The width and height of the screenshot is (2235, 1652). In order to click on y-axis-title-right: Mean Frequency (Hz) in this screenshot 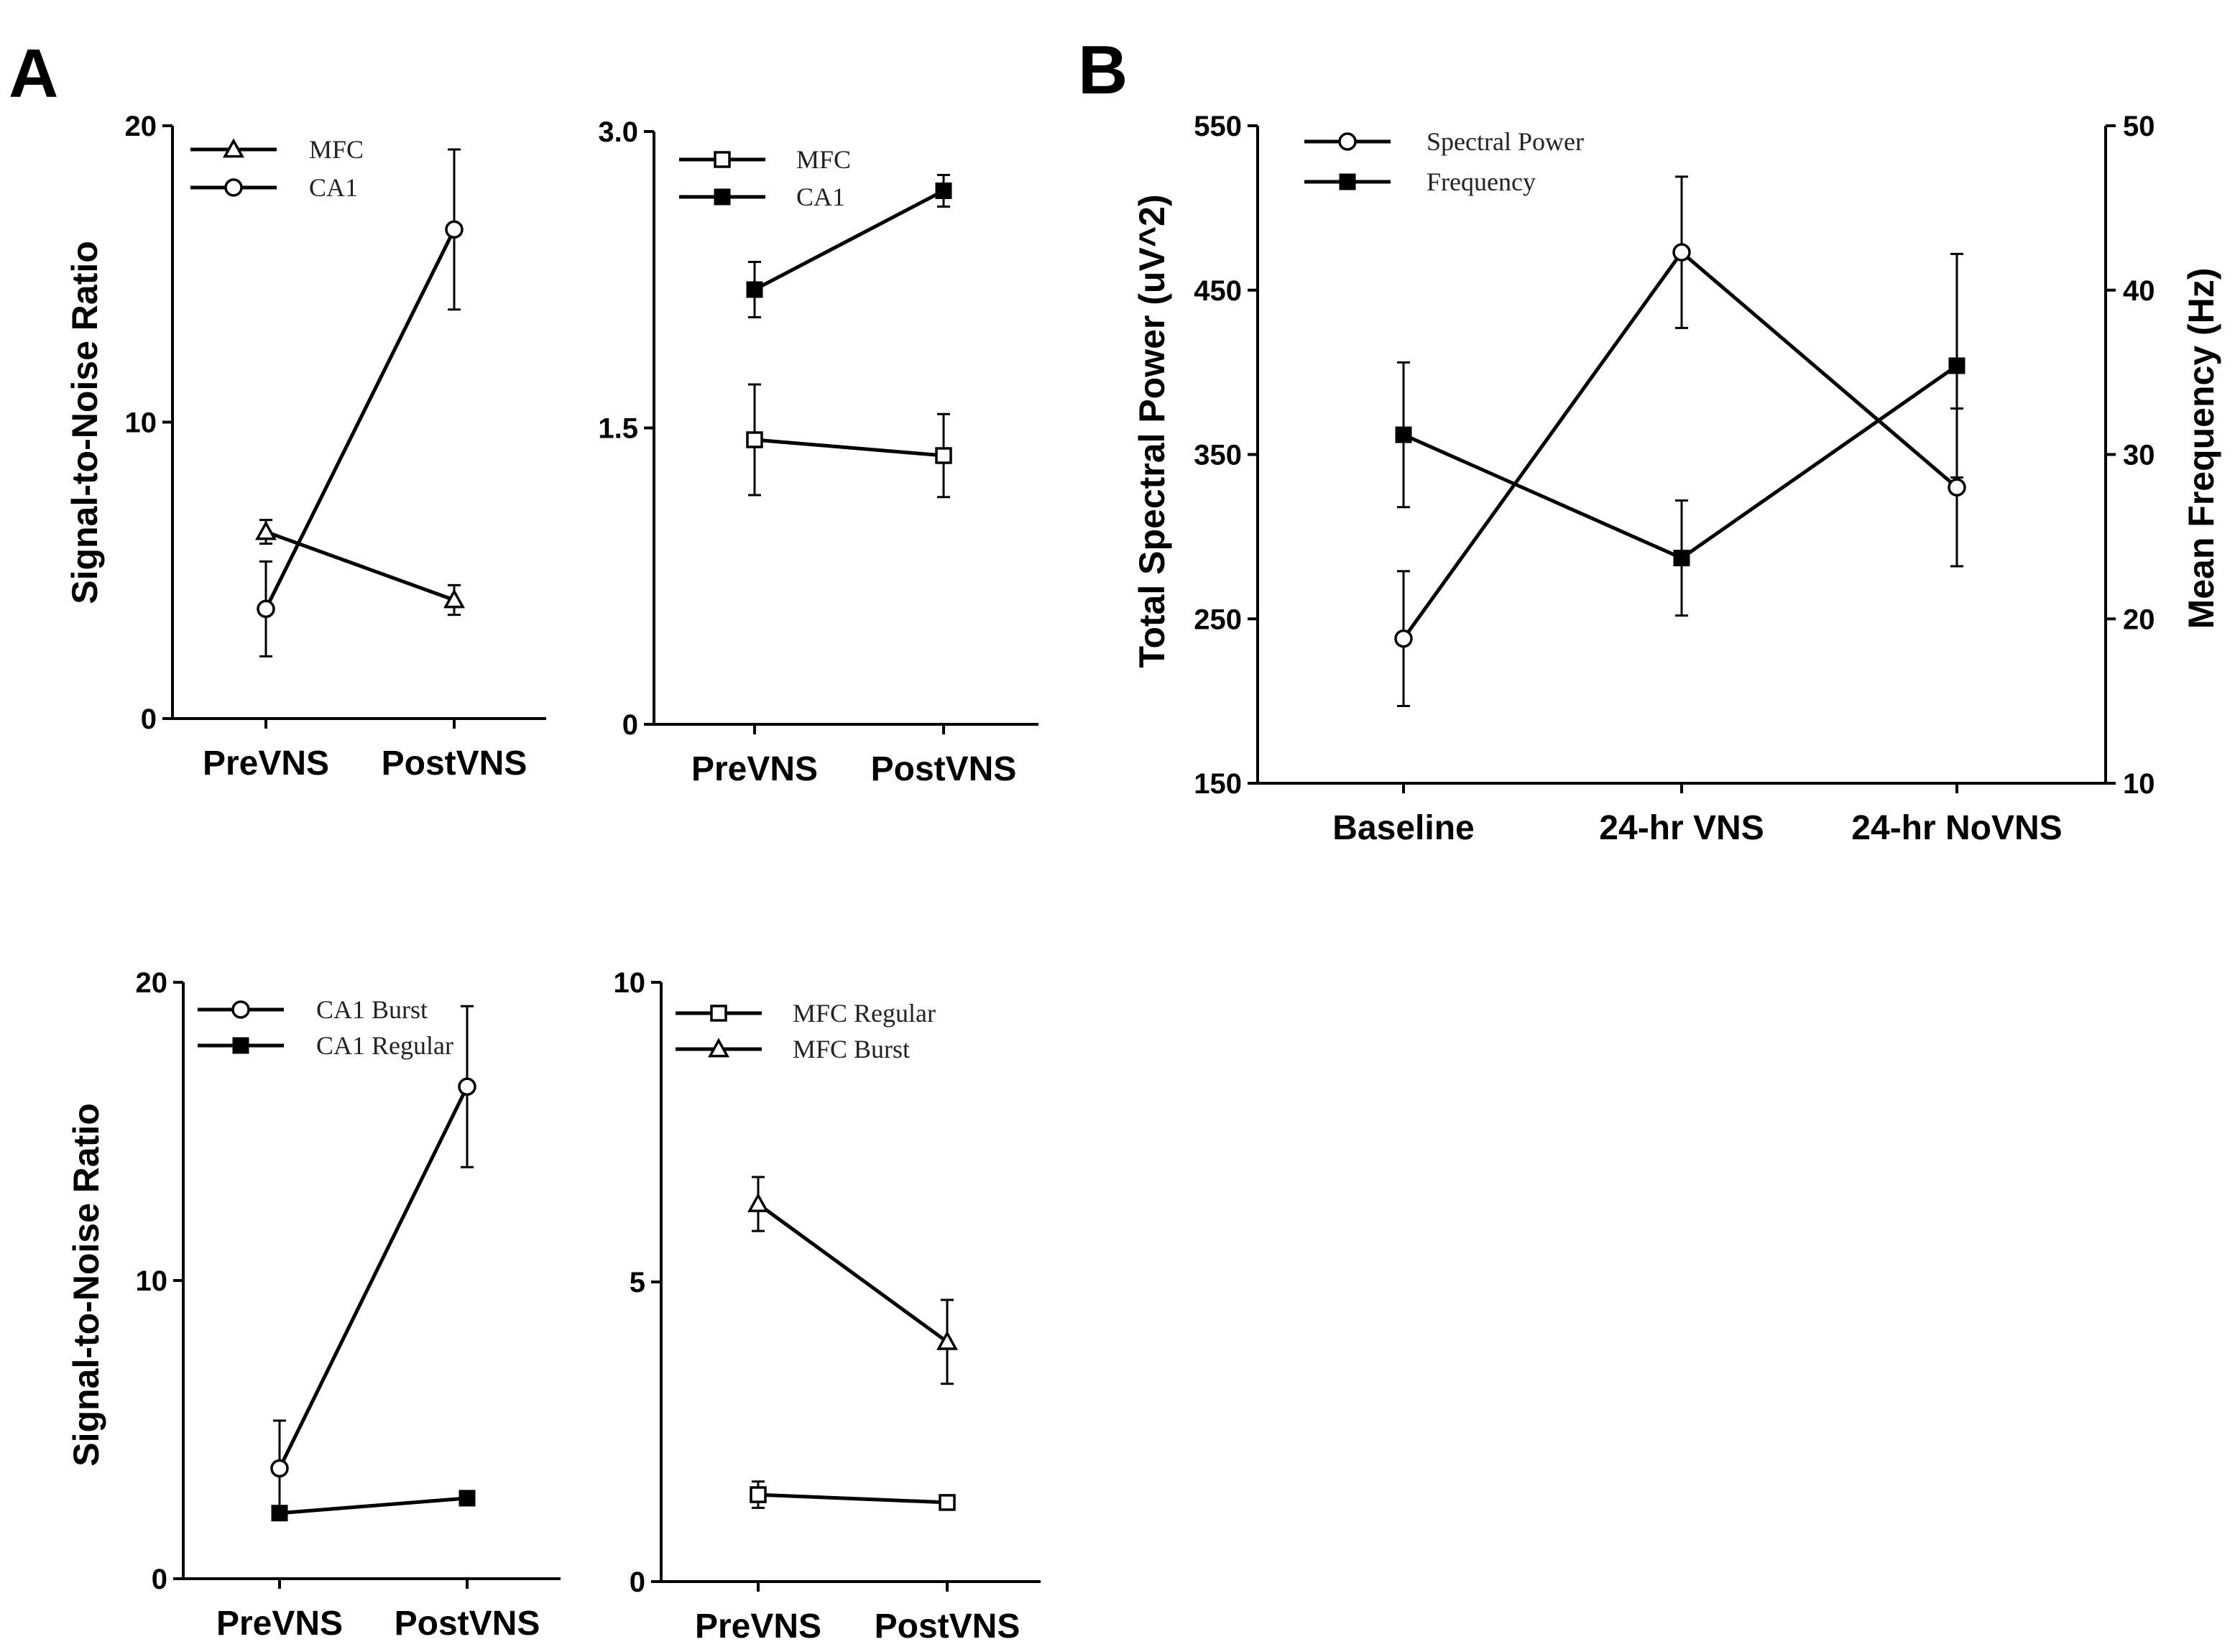, I will do `click(2201, 448)`.